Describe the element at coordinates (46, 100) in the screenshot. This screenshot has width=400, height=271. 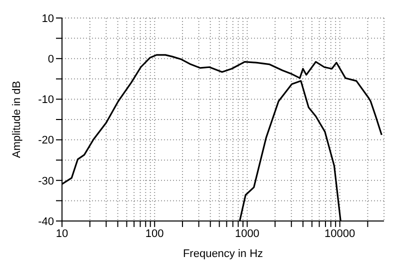
I see `y-tick-label: -10` at that location.